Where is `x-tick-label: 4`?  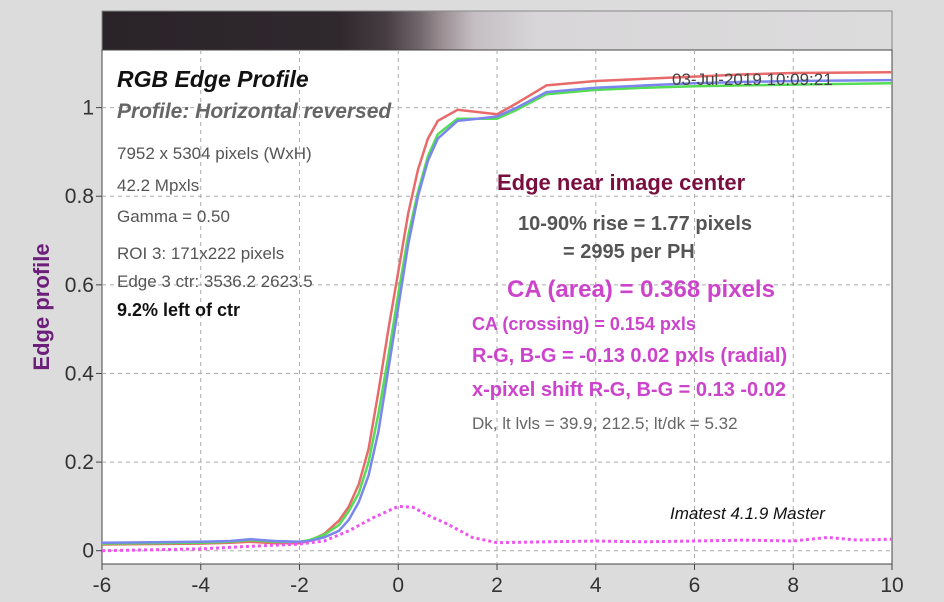 x-tick-label: 4 is located at coordinates (596, 585).